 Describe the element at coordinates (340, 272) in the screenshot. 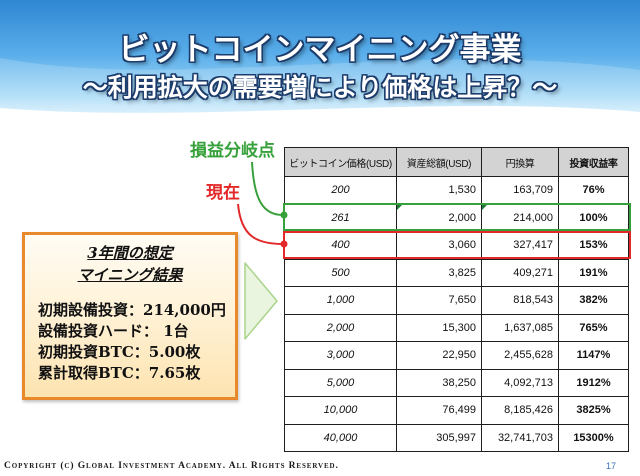

I see `btc-price-cell: 500` at that location.